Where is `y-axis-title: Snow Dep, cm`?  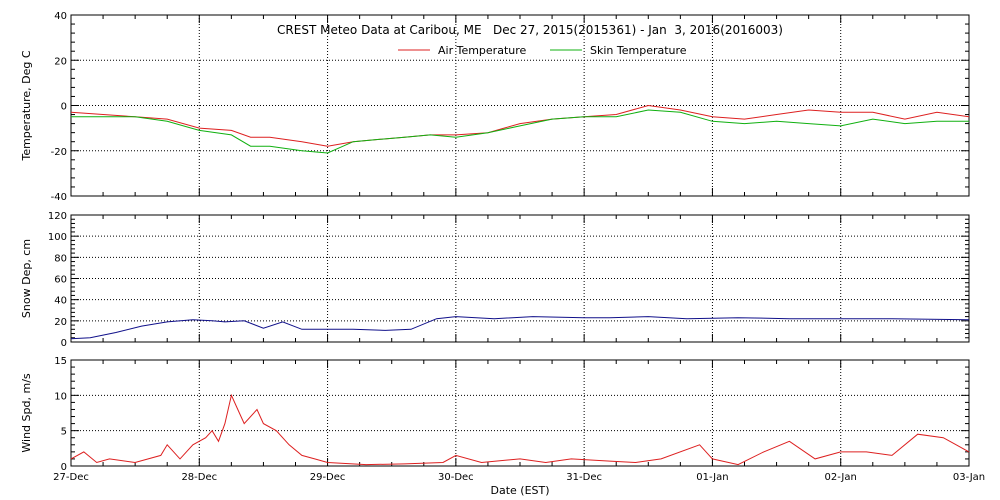
y-axis-title: Snow Dep, cm is located at coordinates (26, 278).